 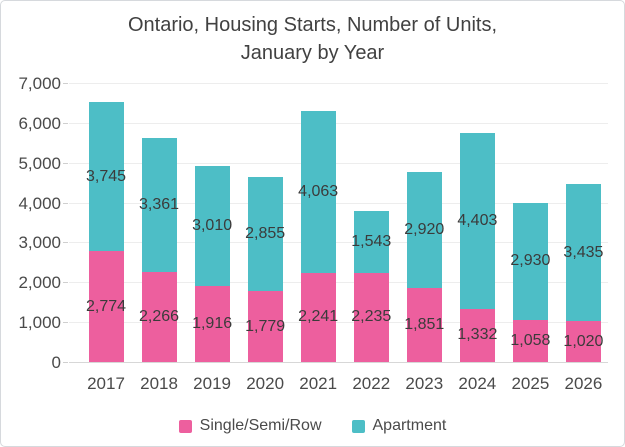 I want to click on bar-segment-apartment-2021, so click(x=318, y=191).